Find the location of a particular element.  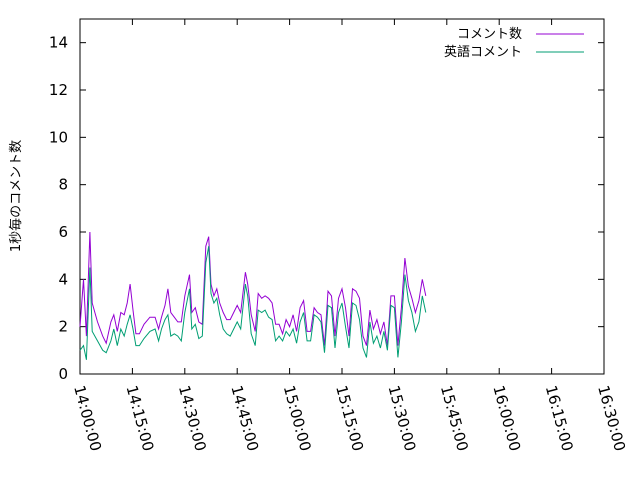

y-tick-label: 10 is located at coordinates (58, 137).